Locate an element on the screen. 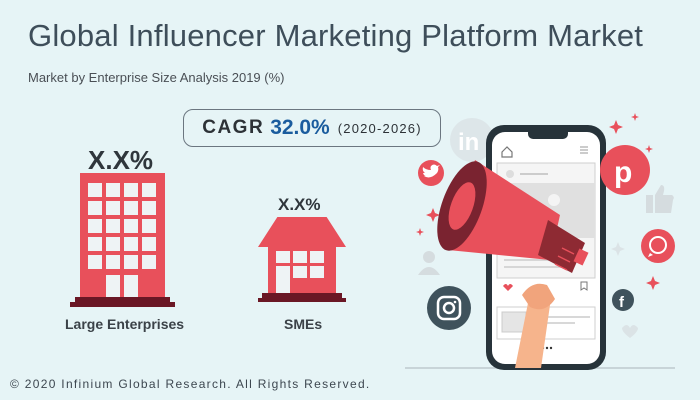  svg-text: p is located at coordinates (623, 172).